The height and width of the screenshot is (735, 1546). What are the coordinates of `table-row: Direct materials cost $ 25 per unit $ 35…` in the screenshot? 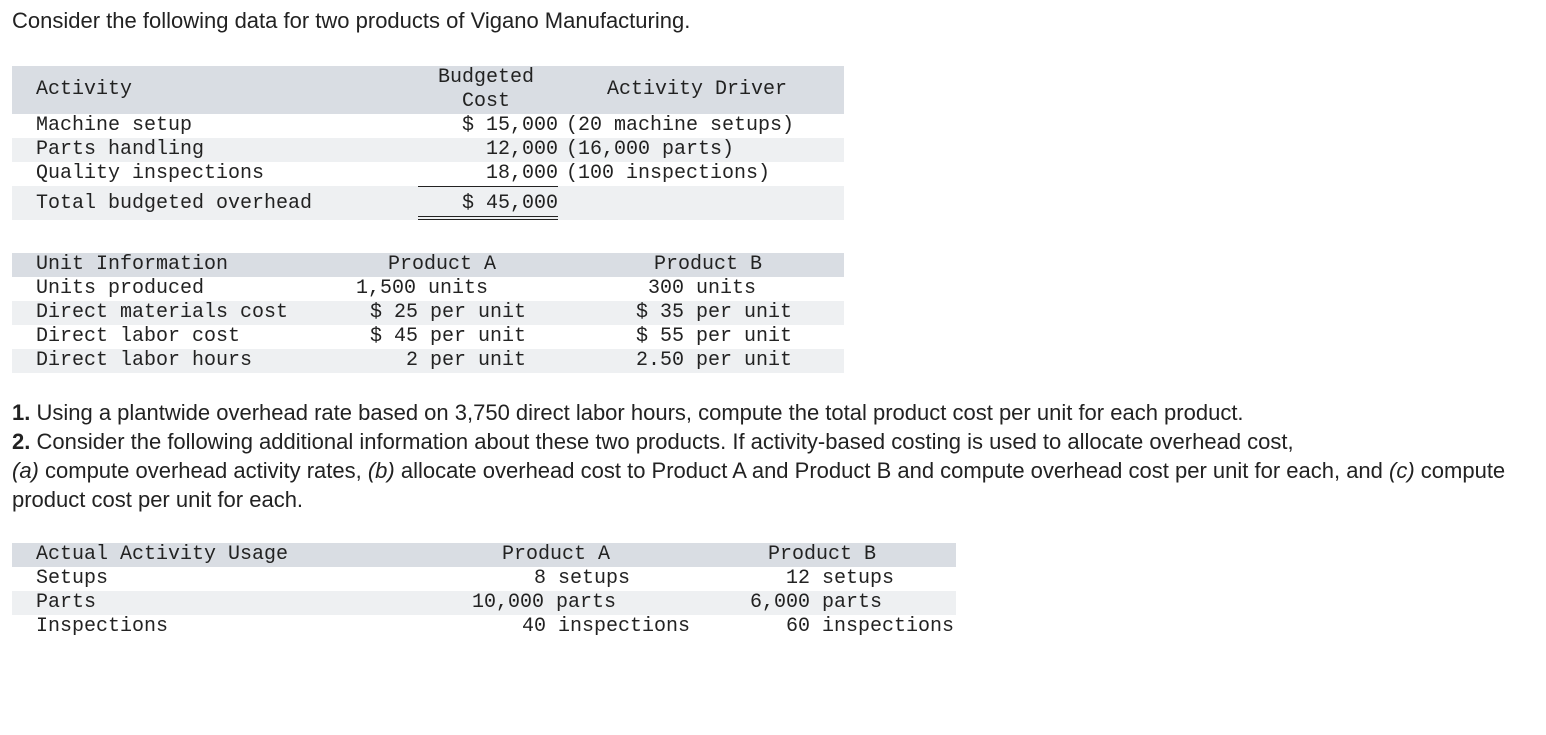 It's located at (428, 313).